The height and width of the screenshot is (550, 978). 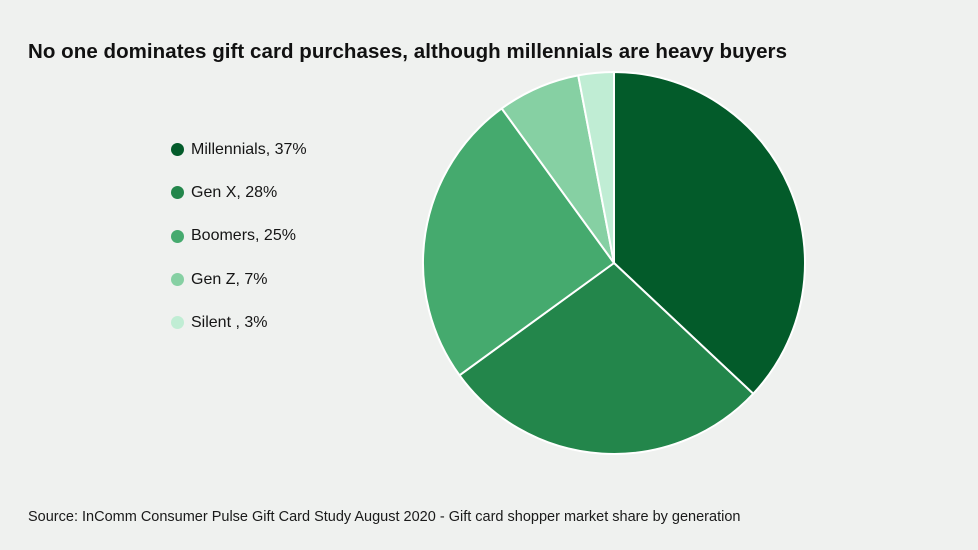 What do you see at coordinates (177, 236) in the screenshot?
I see `legend-marker-boomers` at bounding box center [177, 236].